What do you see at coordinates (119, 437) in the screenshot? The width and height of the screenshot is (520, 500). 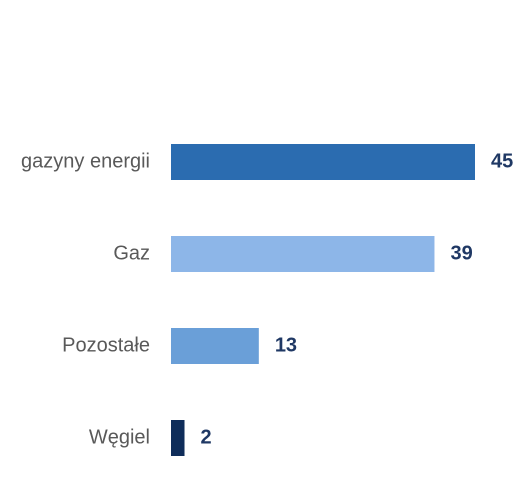 I see `category-label: Węgiel` at bounding box center [119, 437].